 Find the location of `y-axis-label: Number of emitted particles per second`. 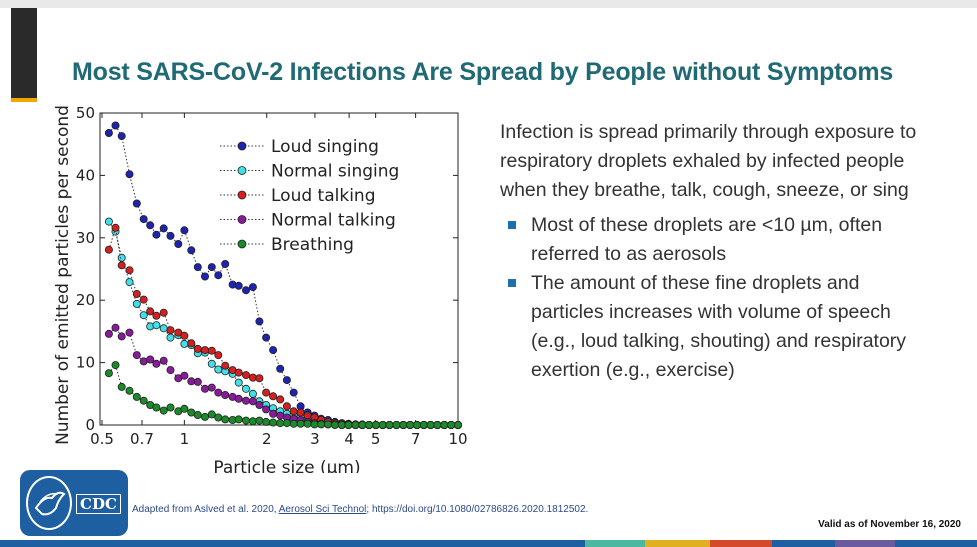

y-axis-label: Number of emitted particles per second is located at coordinates (63, 275).